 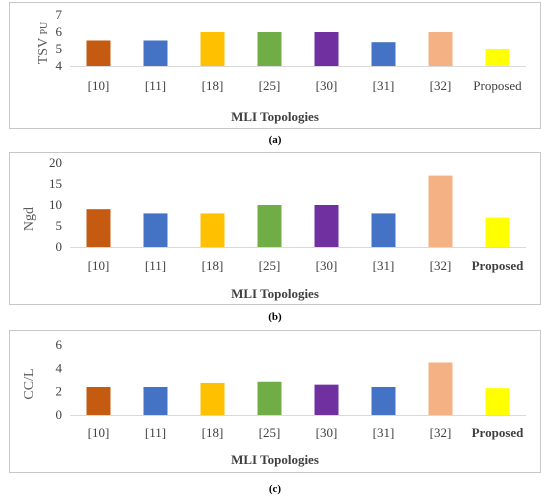 I want to click on chart-c-y-axis-label: CC/L, so click(x=29, y=384).